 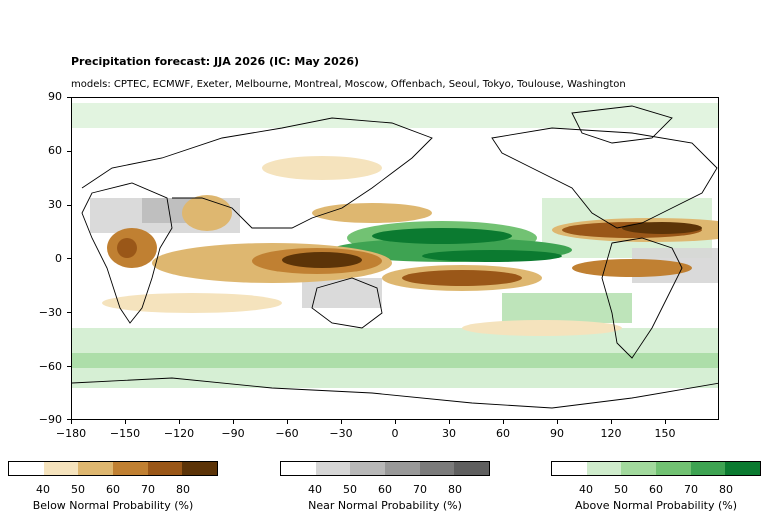 I want to click on lon-tick-label: 60, so click(x=503, y=433).